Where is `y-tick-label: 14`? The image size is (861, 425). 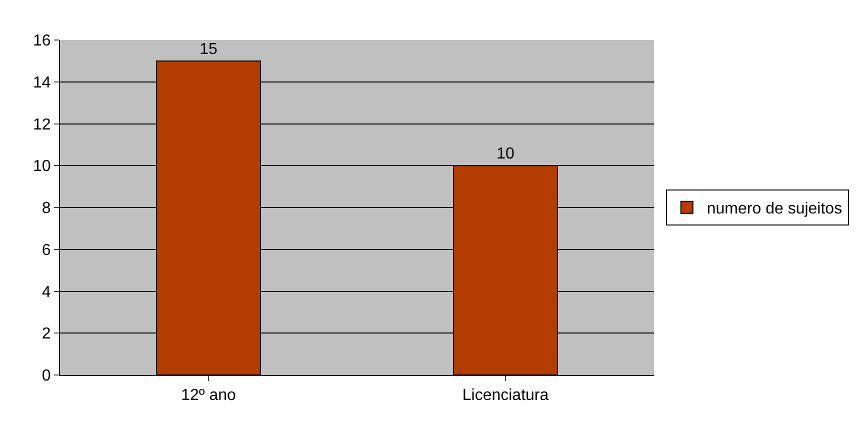
y-tick-label: 14 is located at coordinates (42, 83).